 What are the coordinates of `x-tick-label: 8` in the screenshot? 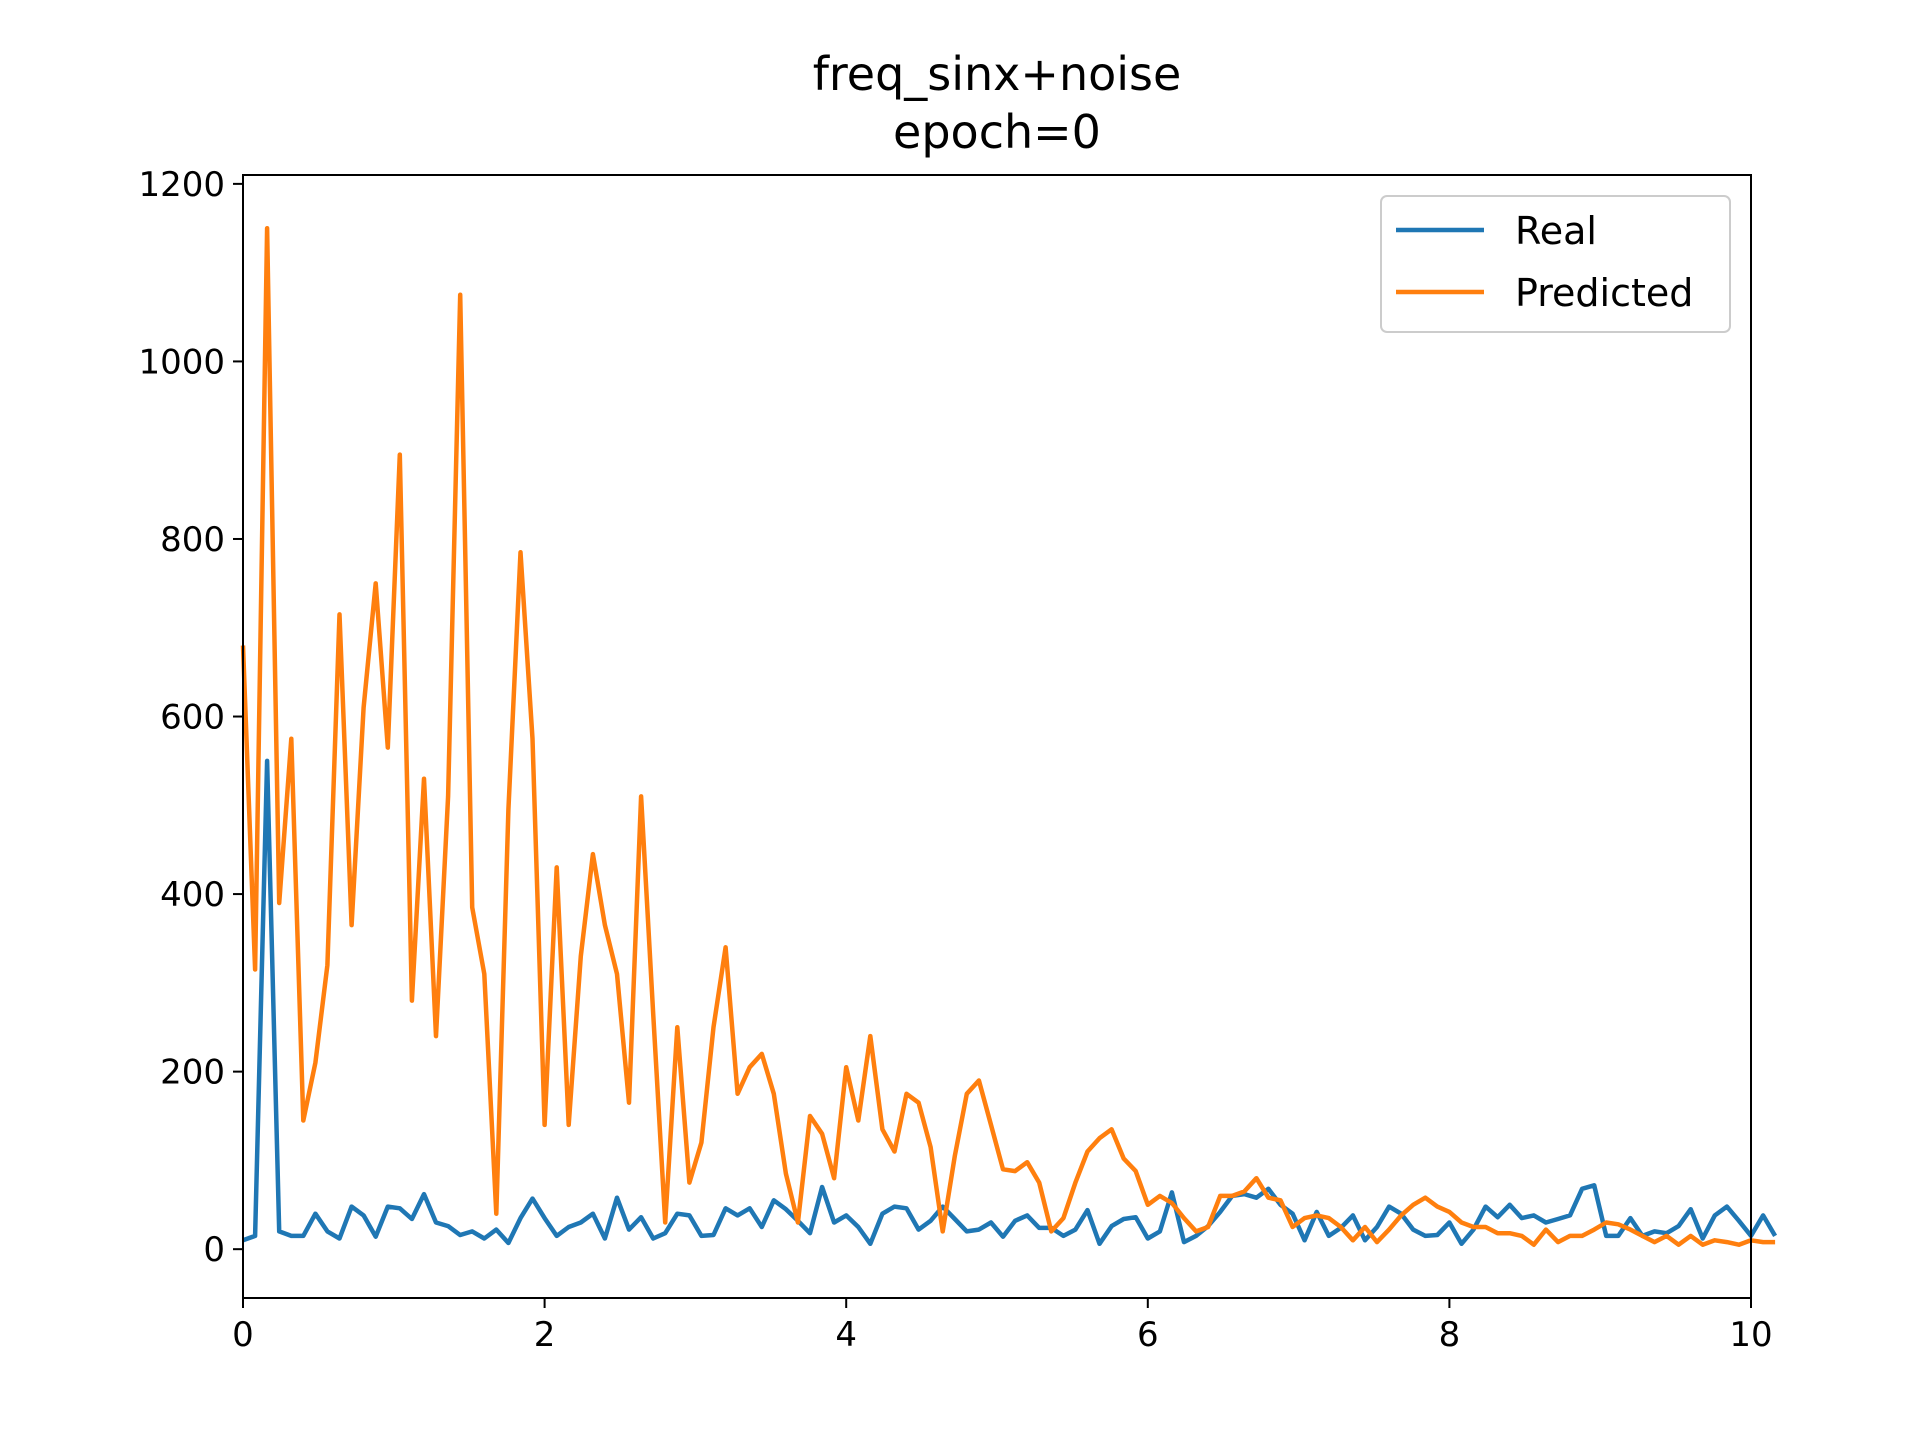 It's located at (1450, 1335).